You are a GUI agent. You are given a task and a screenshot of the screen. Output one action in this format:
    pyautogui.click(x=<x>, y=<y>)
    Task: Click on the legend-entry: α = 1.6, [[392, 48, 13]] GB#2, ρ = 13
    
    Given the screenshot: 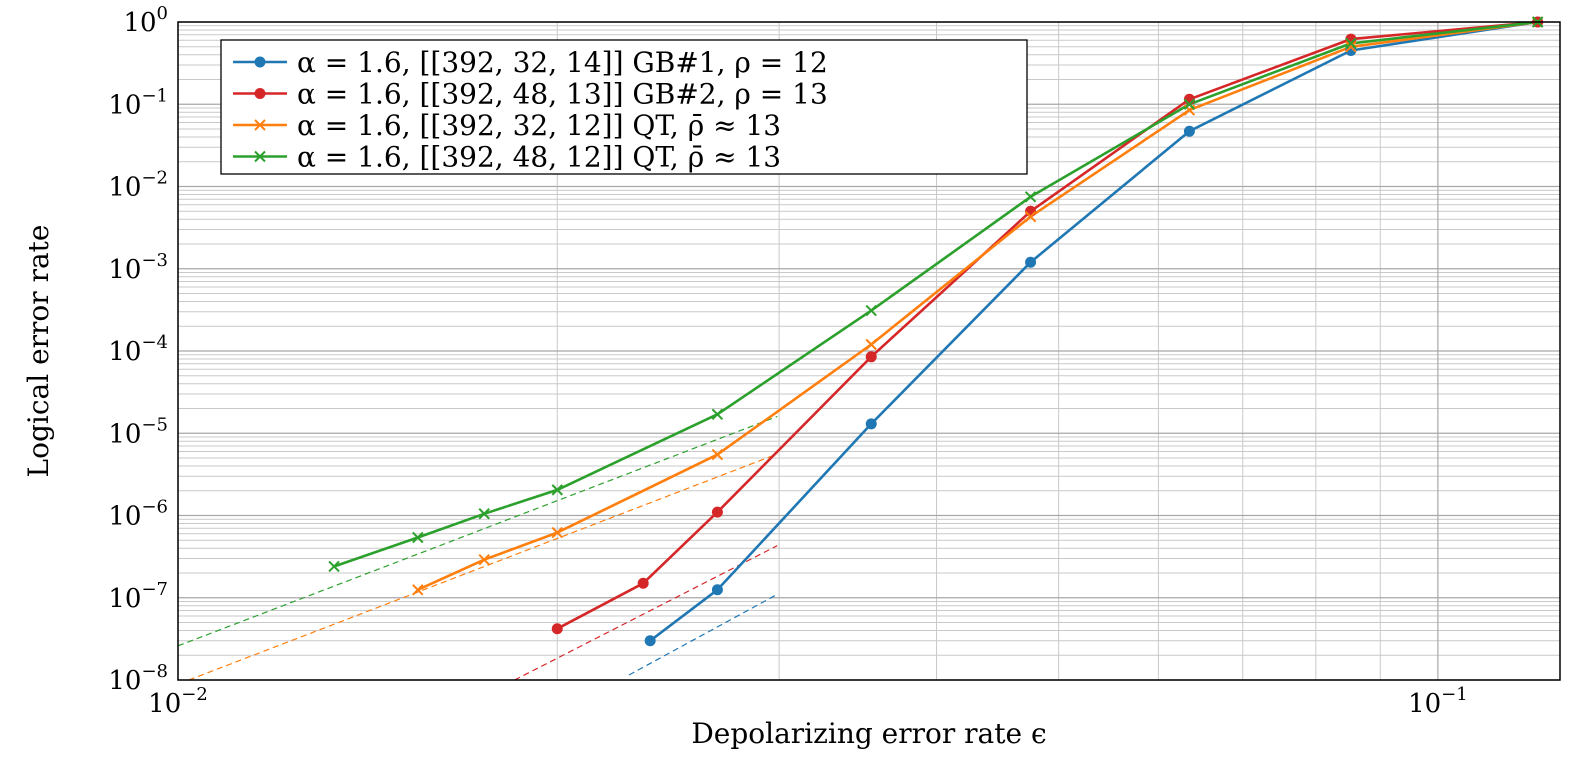 What is the action you would take?
    pyautogui.click(x=530, y=94)
    